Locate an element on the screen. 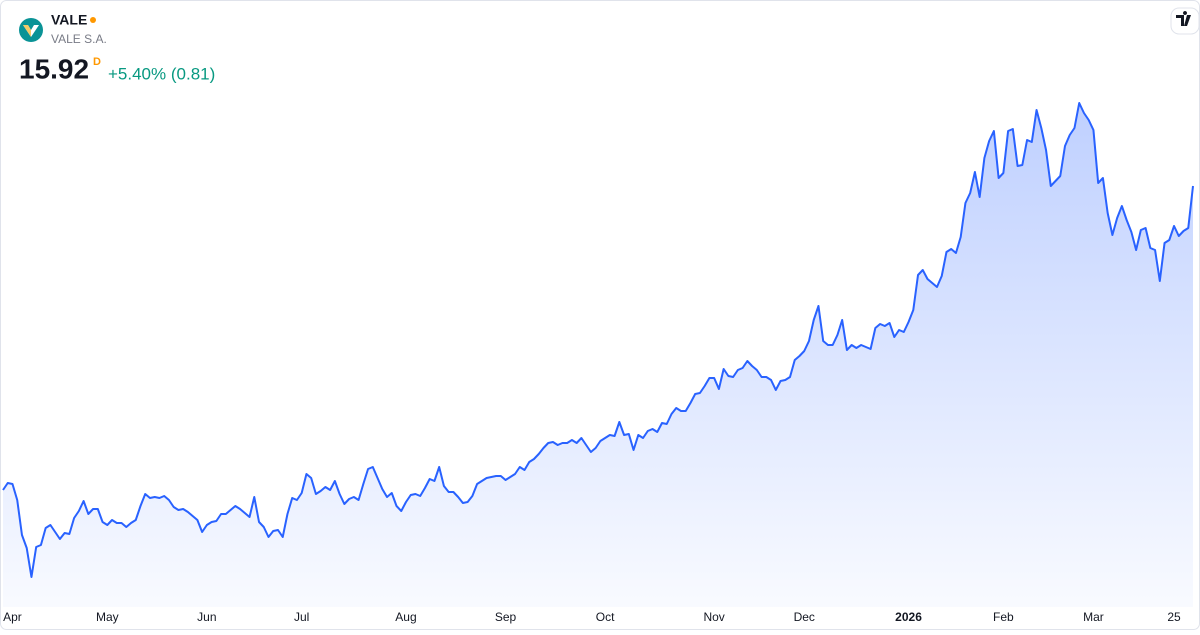  change: +5.40% (0.81) is located at coordinates (161, 73).